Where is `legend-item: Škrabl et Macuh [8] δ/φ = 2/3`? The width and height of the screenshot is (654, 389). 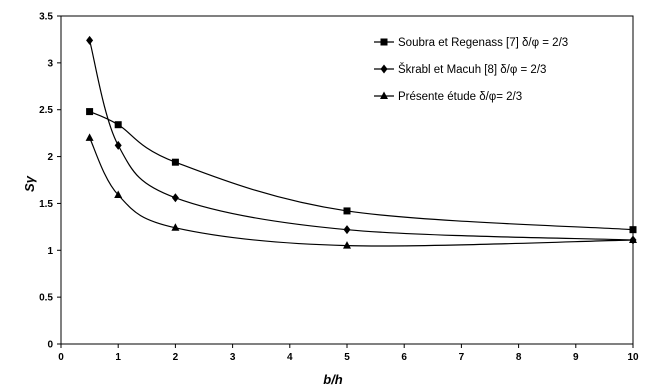
legend-item: Škrabl et Macuh [8] δ/φ = 2/3 is located at coordinates (460, 69).